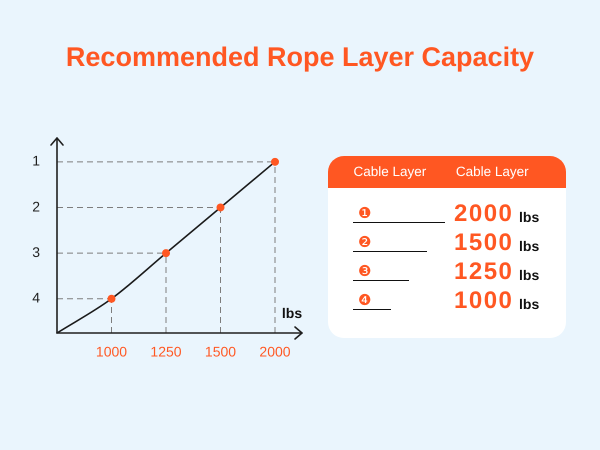 The width and height of the screenshot is (600, 450). I want to click on category-label: ❷, so click(390, 242).